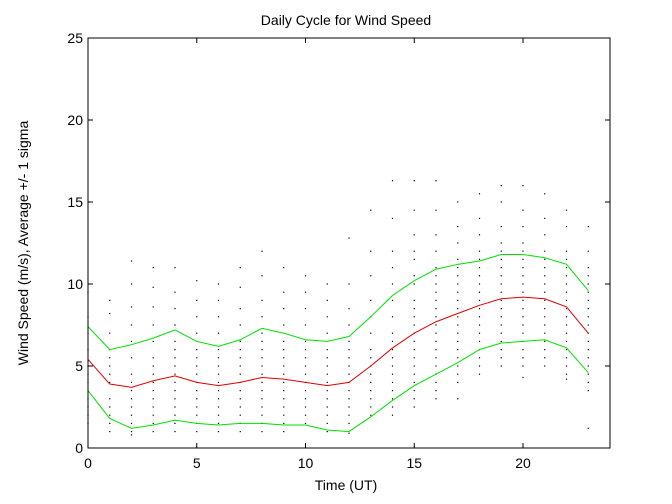 The width and height of the screenshot is (672, 504). I want to click on y-tick-label-25: 25, so click(75, 38).